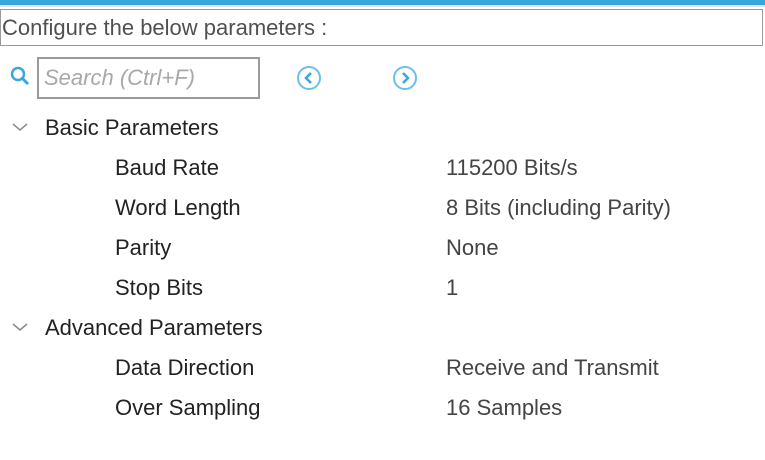 This screenshot has width=765, height=460. I want to click on param-value: 16 Samples, so click(504, 407).